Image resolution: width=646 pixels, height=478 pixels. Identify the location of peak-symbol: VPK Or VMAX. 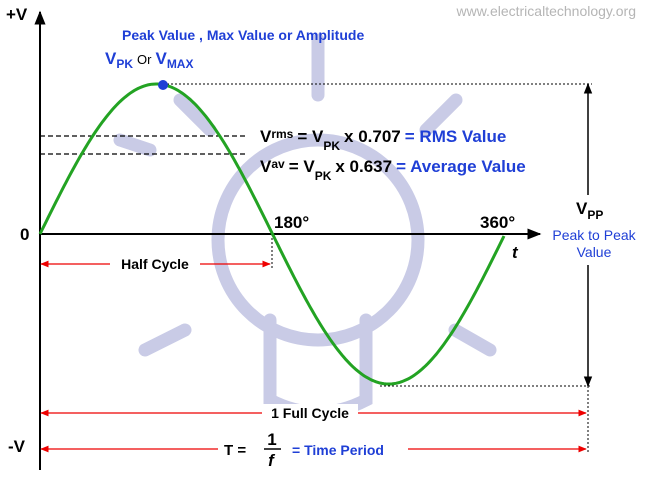
(149, 60).